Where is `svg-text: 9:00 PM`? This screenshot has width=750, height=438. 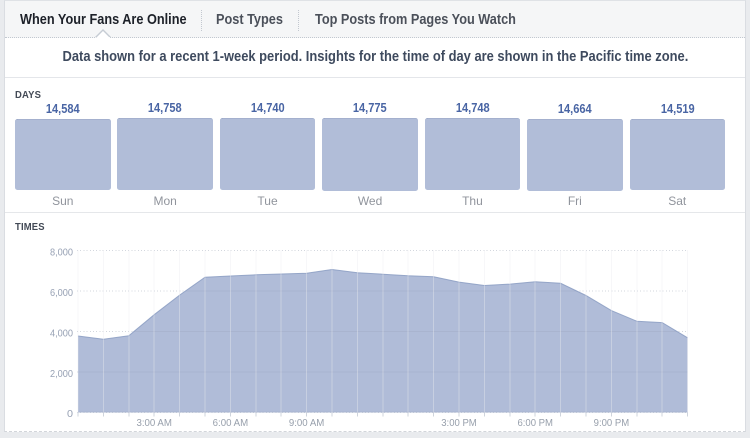
svg-text: 9:00 PM is located at coordinates (612, 423).